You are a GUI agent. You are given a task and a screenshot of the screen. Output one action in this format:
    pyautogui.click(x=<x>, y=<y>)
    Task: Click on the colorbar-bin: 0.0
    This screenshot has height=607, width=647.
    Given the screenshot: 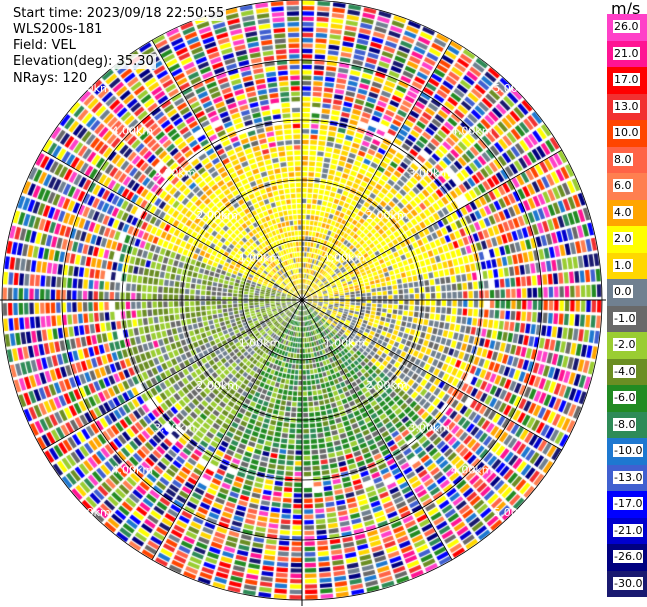 What is the action you would take?
    pyautogui.click(x=627, y=292)
    